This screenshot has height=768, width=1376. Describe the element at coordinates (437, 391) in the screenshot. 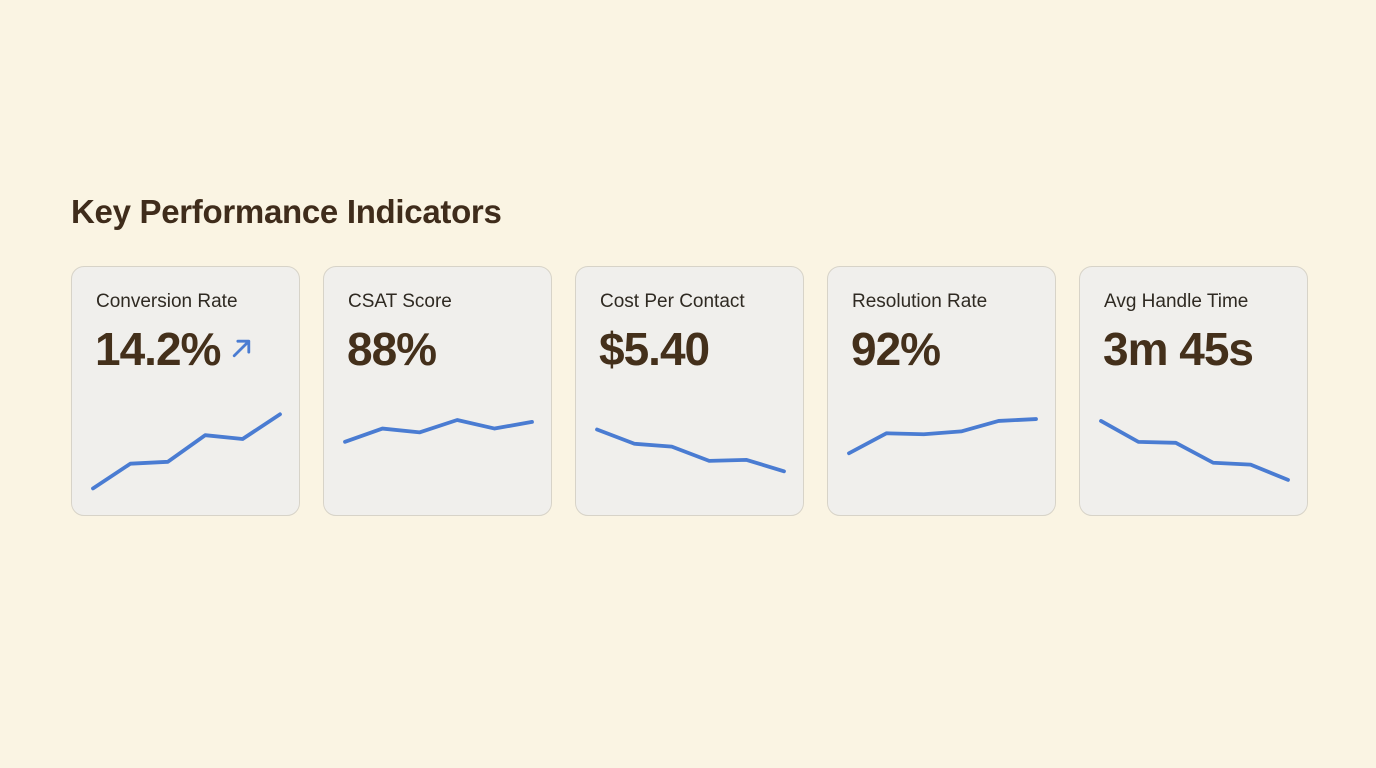

I see `kpi-card-csat-score: CSAT Score 88%` at that location.